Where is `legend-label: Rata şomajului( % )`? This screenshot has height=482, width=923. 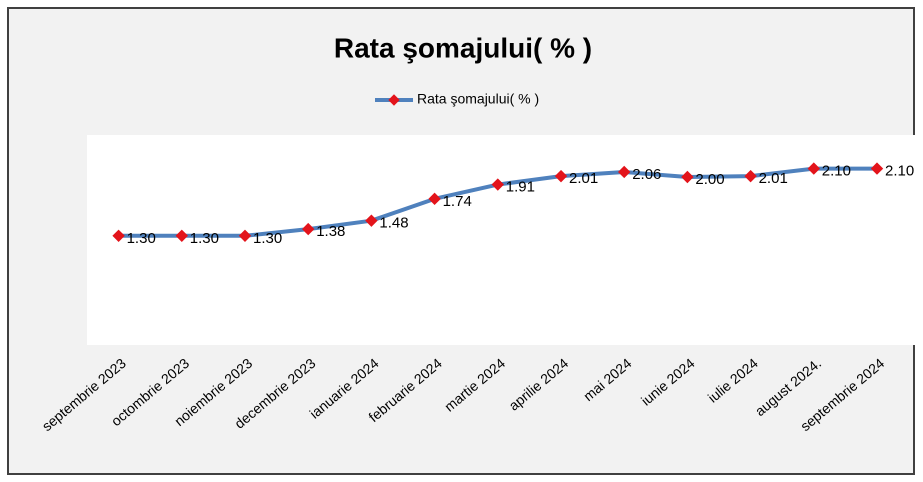 legend-label: Rata şomajului( % ) is located at coordinates (478, 99).